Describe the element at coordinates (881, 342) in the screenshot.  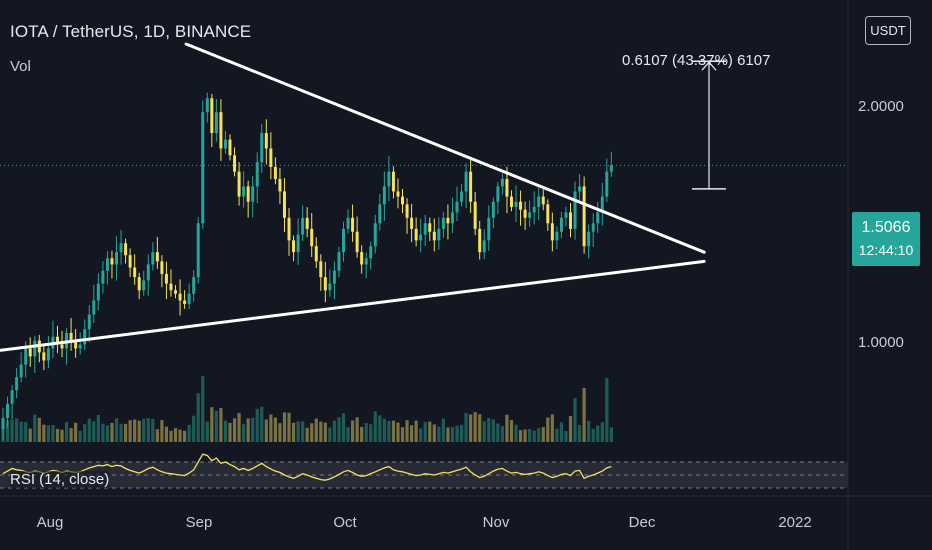
I see `price-tick-1: 1.0000` at that location.